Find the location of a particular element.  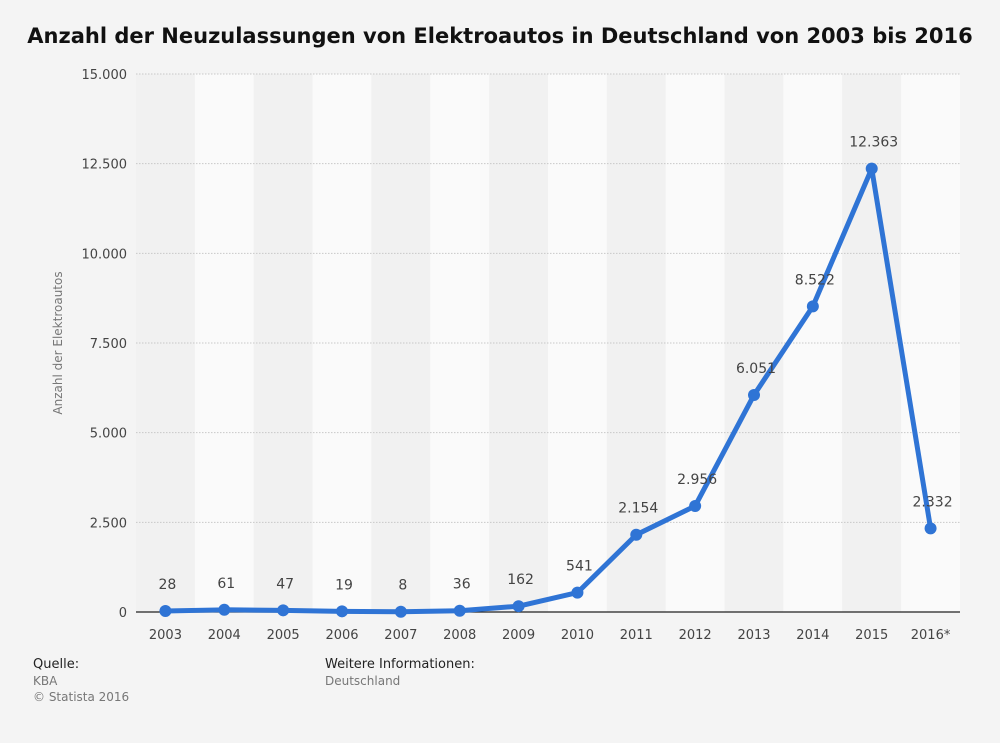

copyright: © Statista 2016 is located at coordinates (81, 697).